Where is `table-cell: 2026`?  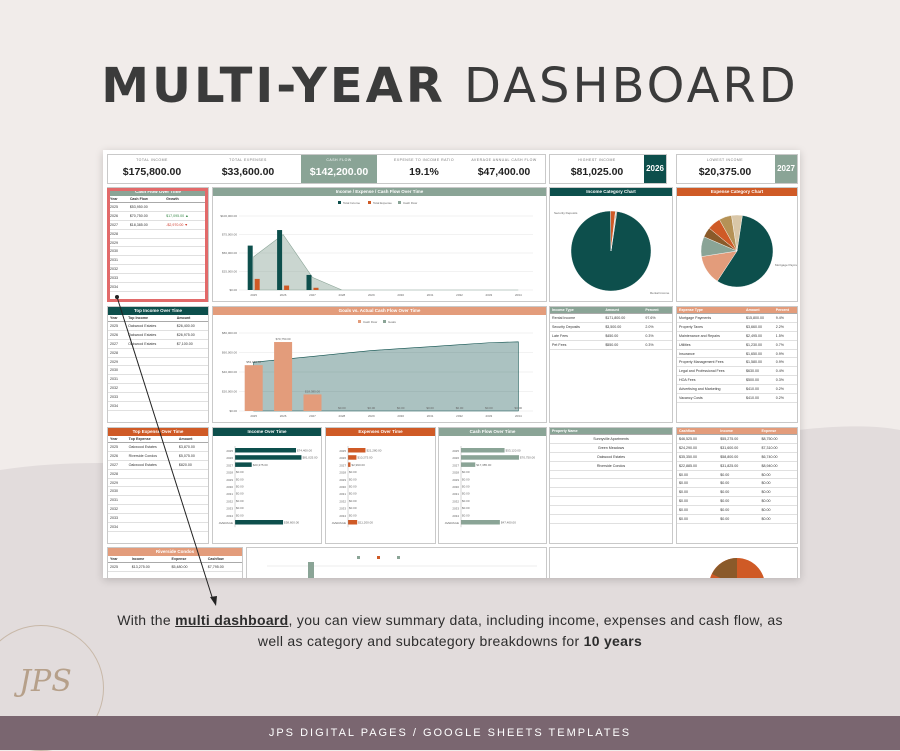 table-cell: 2026 is located at coordinates (117, 456).